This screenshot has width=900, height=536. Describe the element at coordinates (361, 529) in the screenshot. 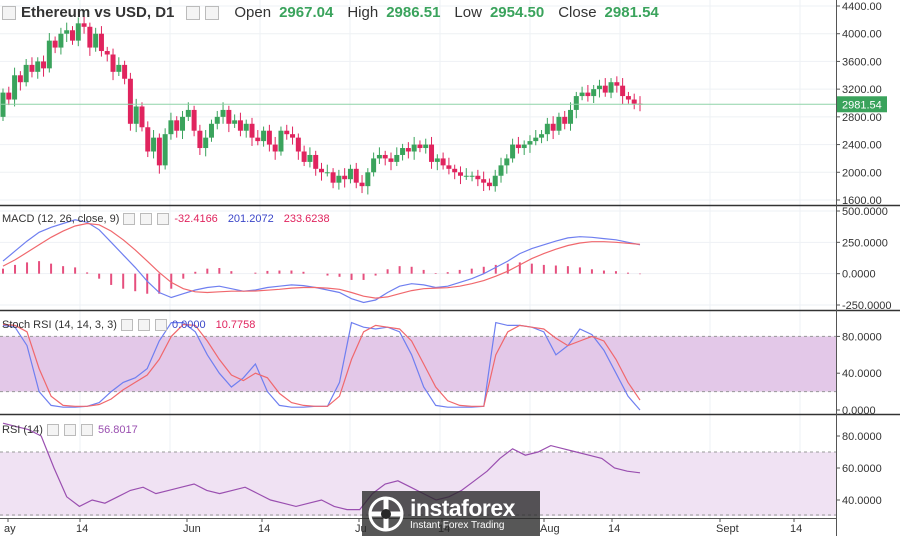

I see `time-tick-label: Ju` at that location.